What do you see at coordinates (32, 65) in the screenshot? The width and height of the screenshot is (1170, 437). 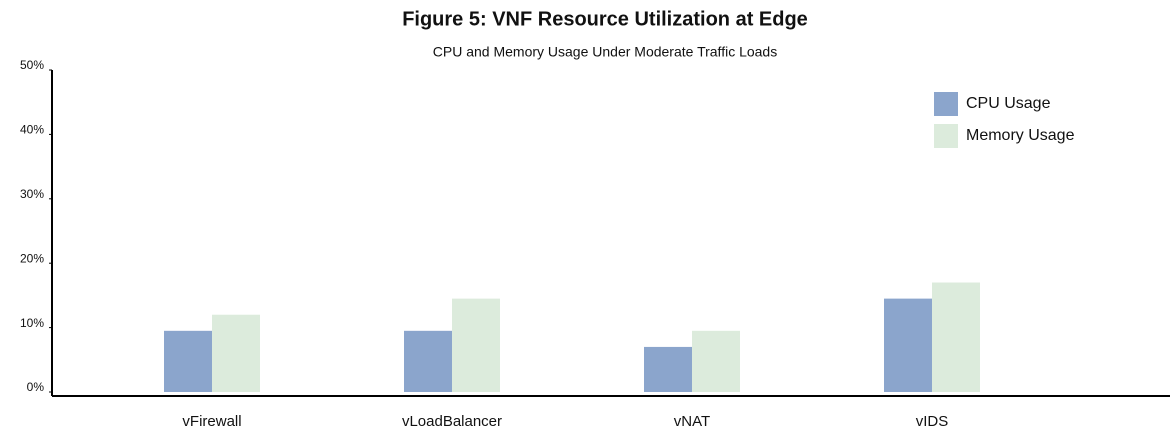 I see `y-tick-label: 50%` at bounding box center [32, 65].